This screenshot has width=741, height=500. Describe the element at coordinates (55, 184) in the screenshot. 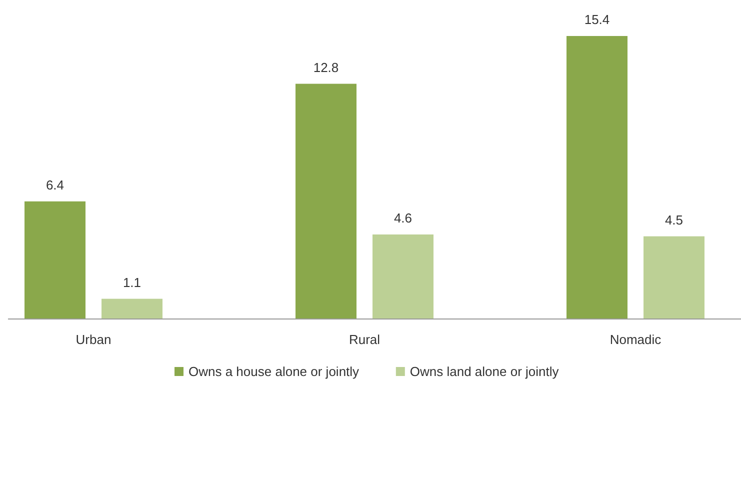

I see `data-label: 6.4` at that location.